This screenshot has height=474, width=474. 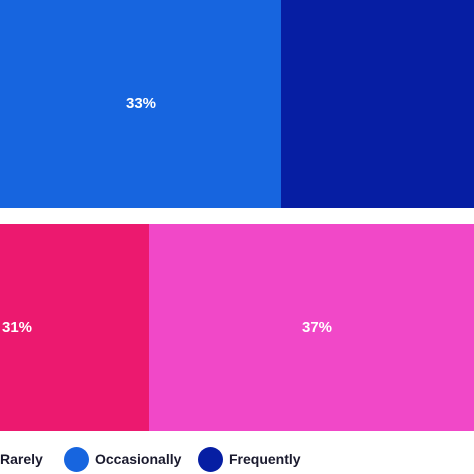 What do you see at coordinates (74, 327) in the screenshot?
I see `bar-2-segment-rarely` at bounding box center [74, 327].